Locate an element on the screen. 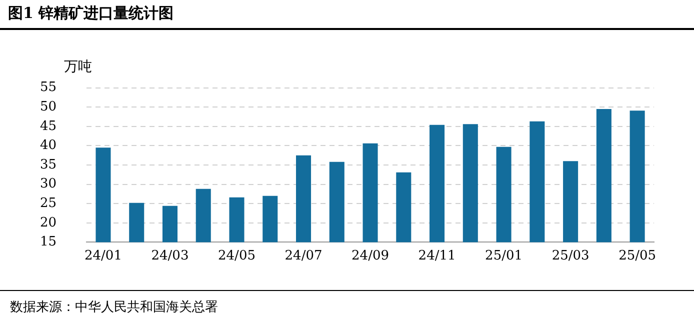 The height and width of the screenshot is (326, 694). x-tick-label: 24/01 is located at coordinates (103, 256).